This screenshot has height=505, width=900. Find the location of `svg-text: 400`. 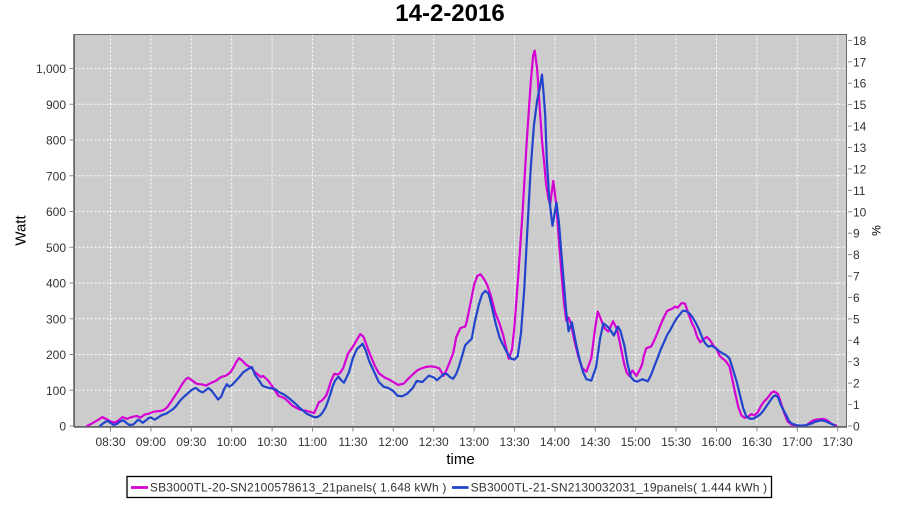

svg-text: 400 is located at coordinates (56, 284).